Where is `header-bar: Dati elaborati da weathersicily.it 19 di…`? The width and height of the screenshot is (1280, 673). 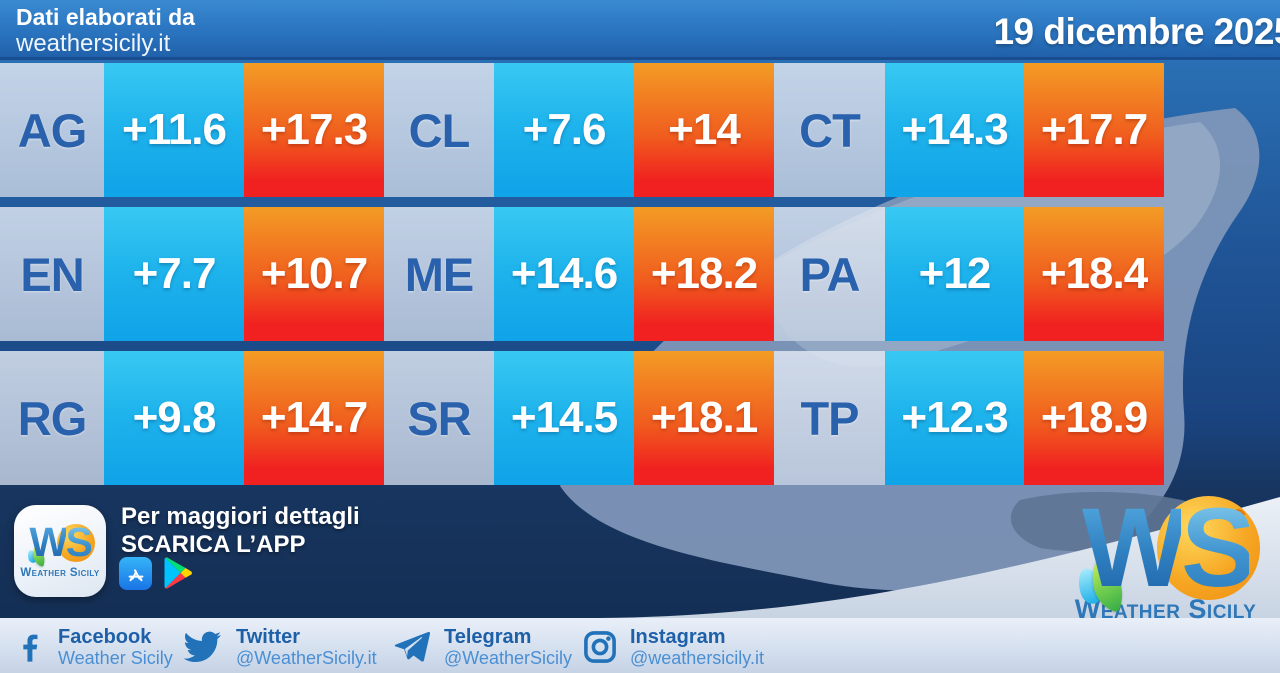
header-bar: Dati elaborati da weathersicily.it 19 di… is located at coordinates (640, 30).